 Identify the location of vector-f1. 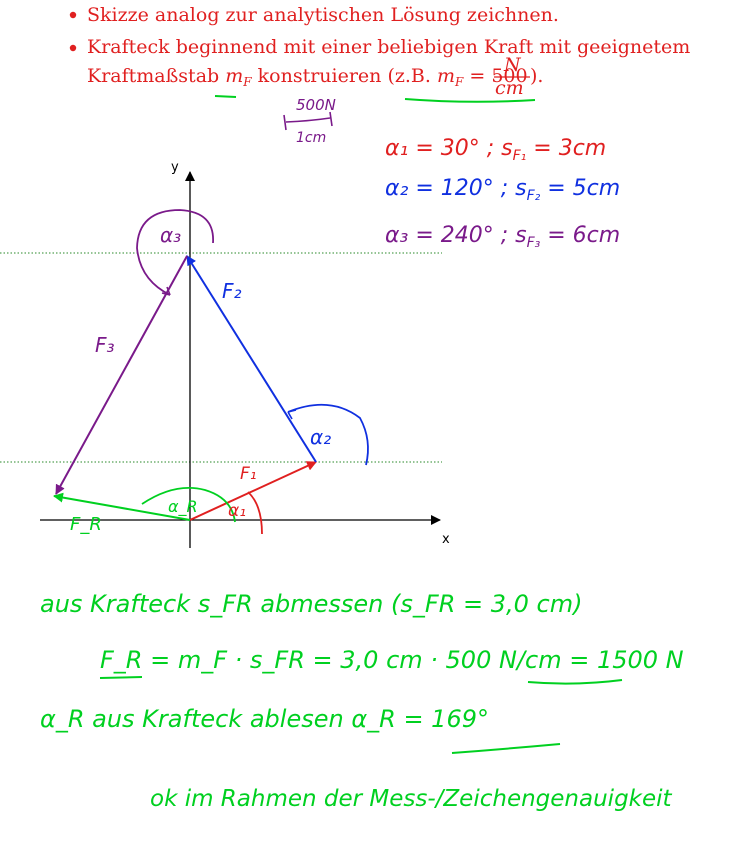
(253, 491).